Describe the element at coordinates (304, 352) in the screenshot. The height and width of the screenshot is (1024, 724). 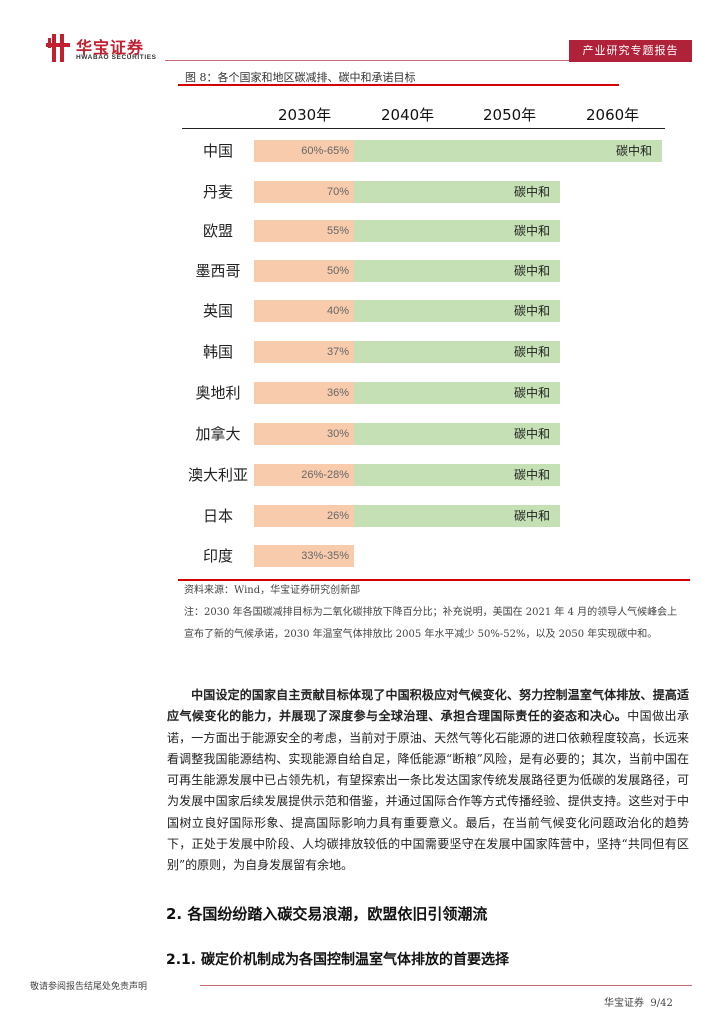
I see `reduction-bar-korea: 37%` at that location.